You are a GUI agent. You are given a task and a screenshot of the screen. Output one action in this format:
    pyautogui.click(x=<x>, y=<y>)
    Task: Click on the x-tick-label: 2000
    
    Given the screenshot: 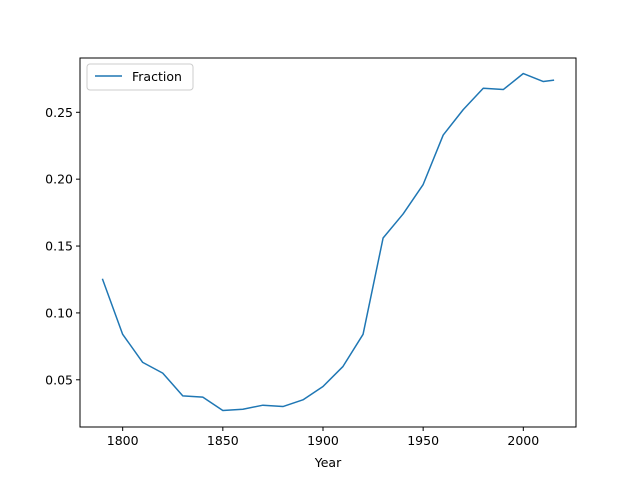 What is the action you would take?
    pyautogui.click(x=523, y=440)
    